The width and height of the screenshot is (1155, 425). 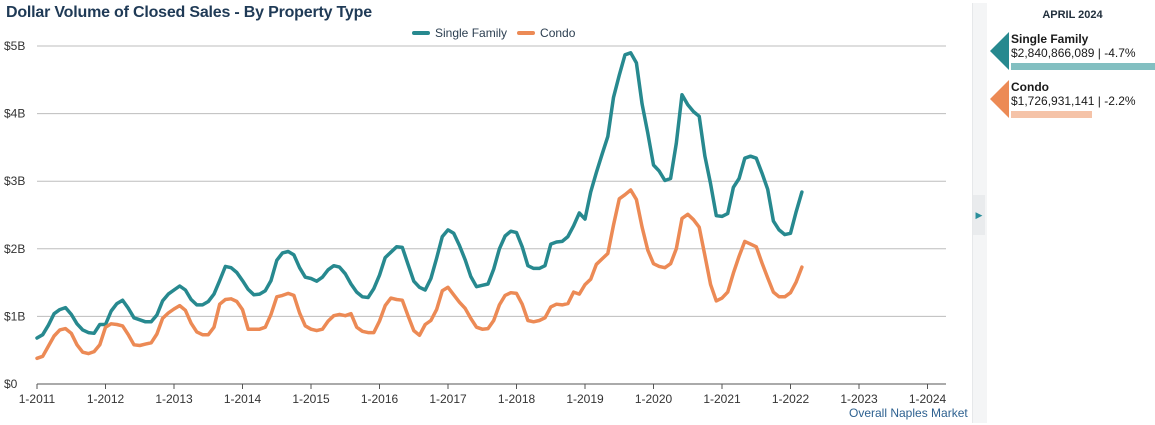 What do you see at coordinates (1072, 15) in the screenshot?
I see `panel-period: APRIL 2024` at bounding box center [1072, 15].